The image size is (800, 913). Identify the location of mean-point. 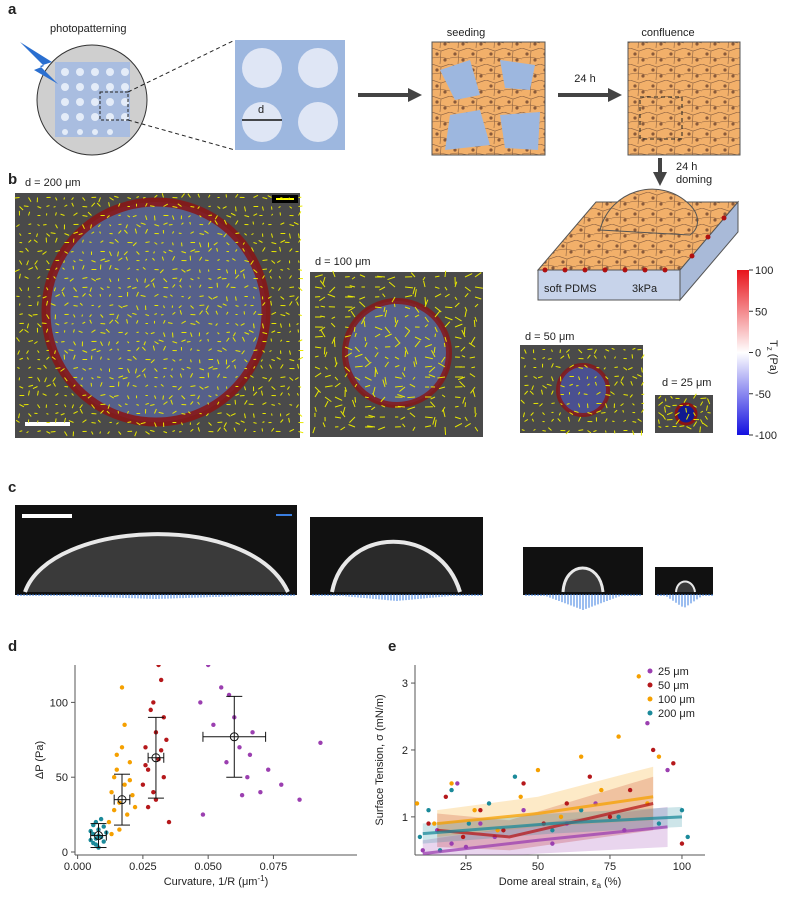
(156, 758).